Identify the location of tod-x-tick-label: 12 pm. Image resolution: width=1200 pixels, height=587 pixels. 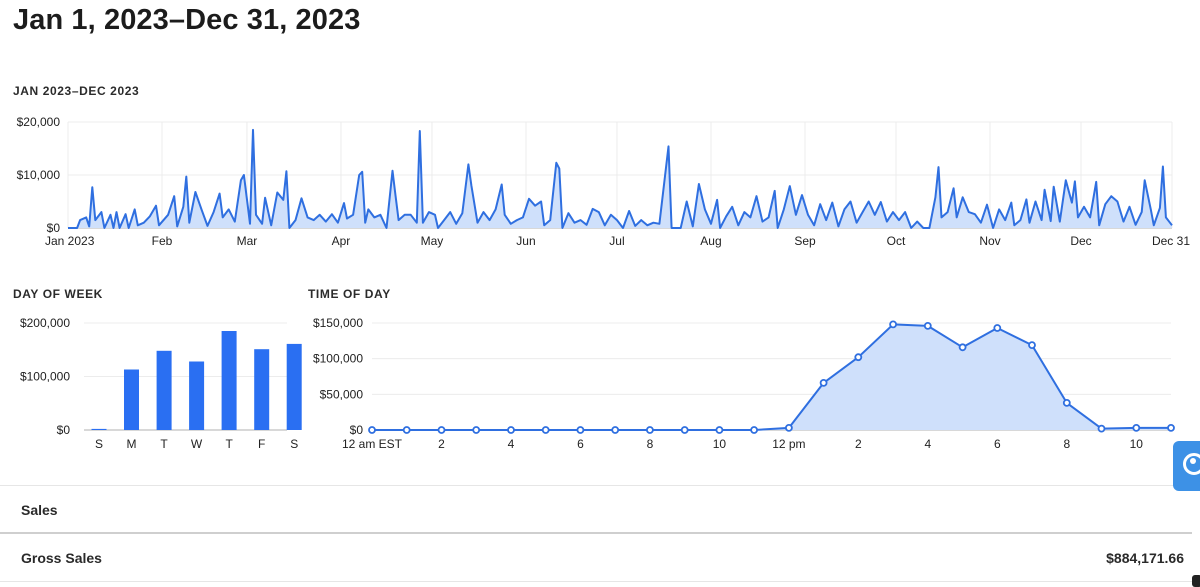
(788, 444).